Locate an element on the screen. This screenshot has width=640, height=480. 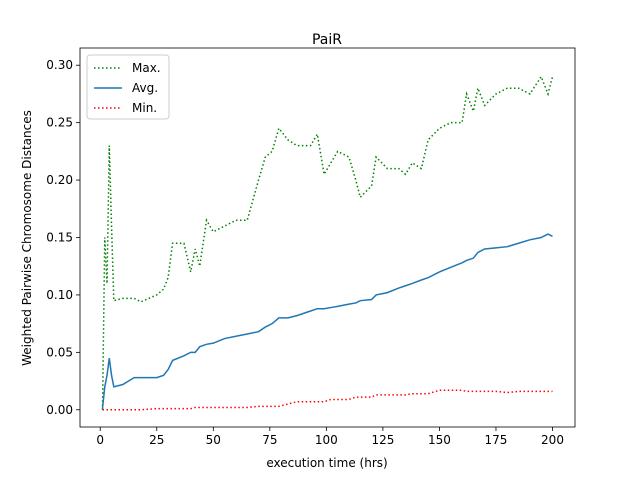
legend-box is located at coordinates (128, 87).